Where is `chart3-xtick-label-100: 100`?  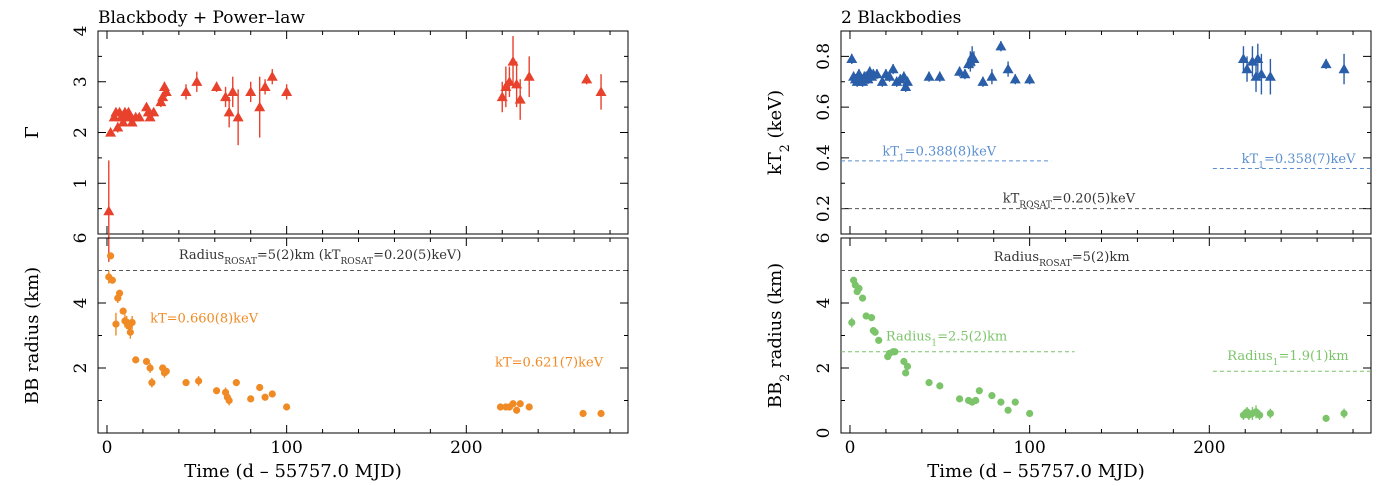 chart3-xtick-label-100: 100 is located at coordinates (1029, 448).